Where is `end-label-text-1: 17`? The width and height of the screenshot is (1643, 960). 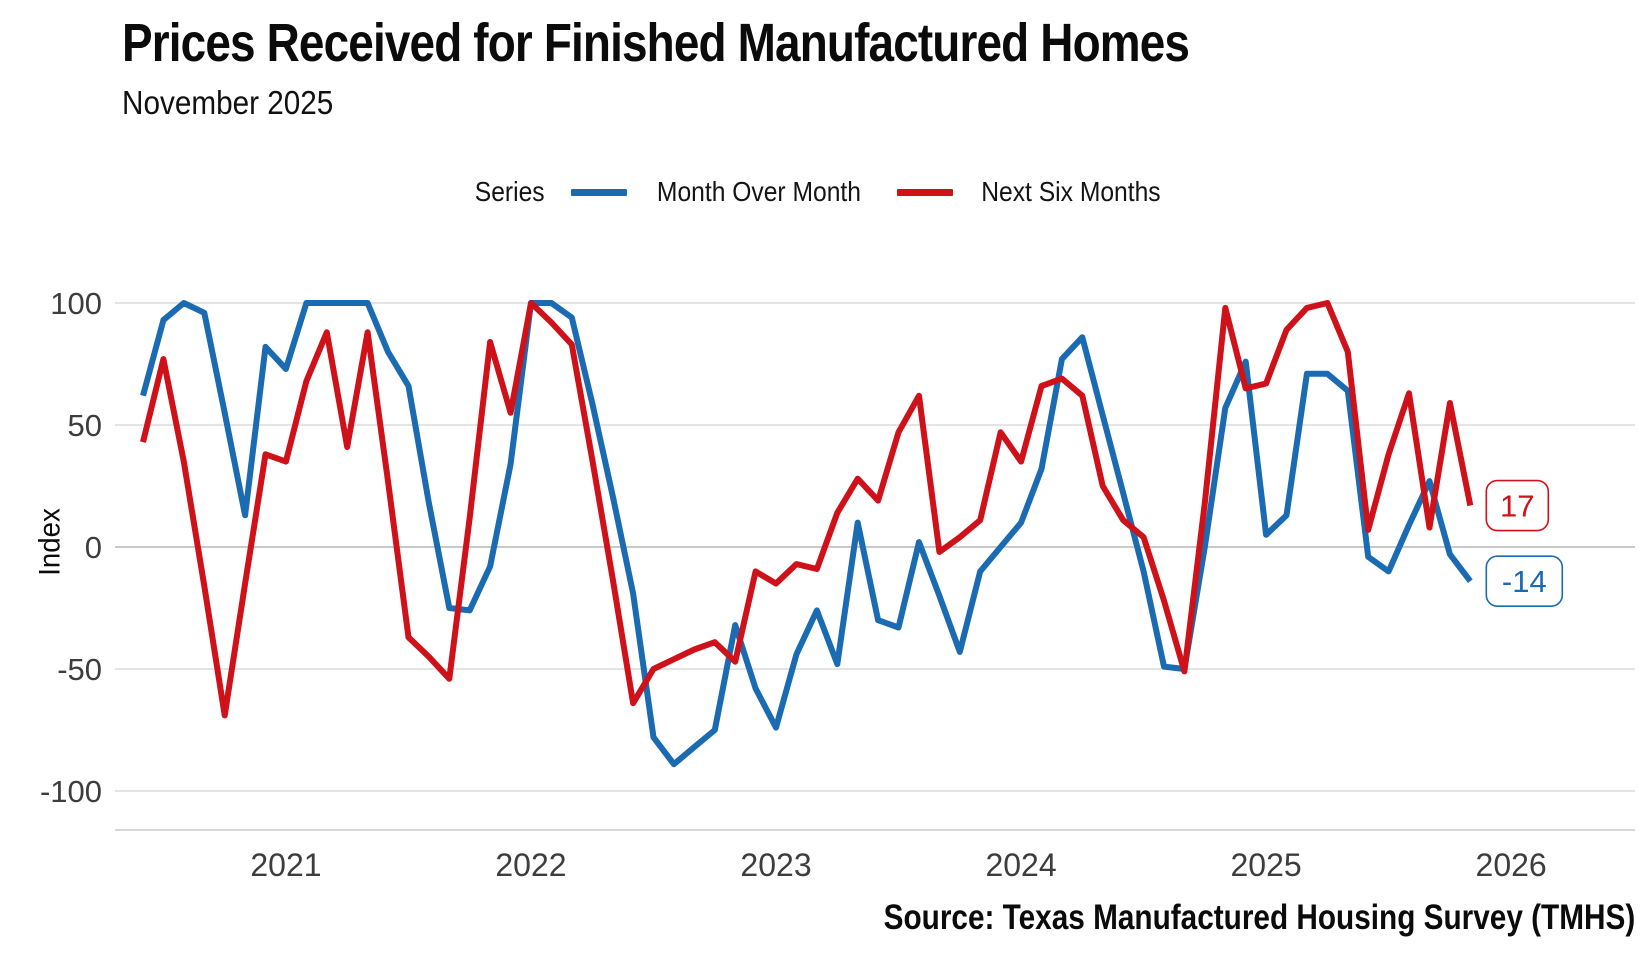
end-label-text-1: 17 is located at coordinates (1517, 506).